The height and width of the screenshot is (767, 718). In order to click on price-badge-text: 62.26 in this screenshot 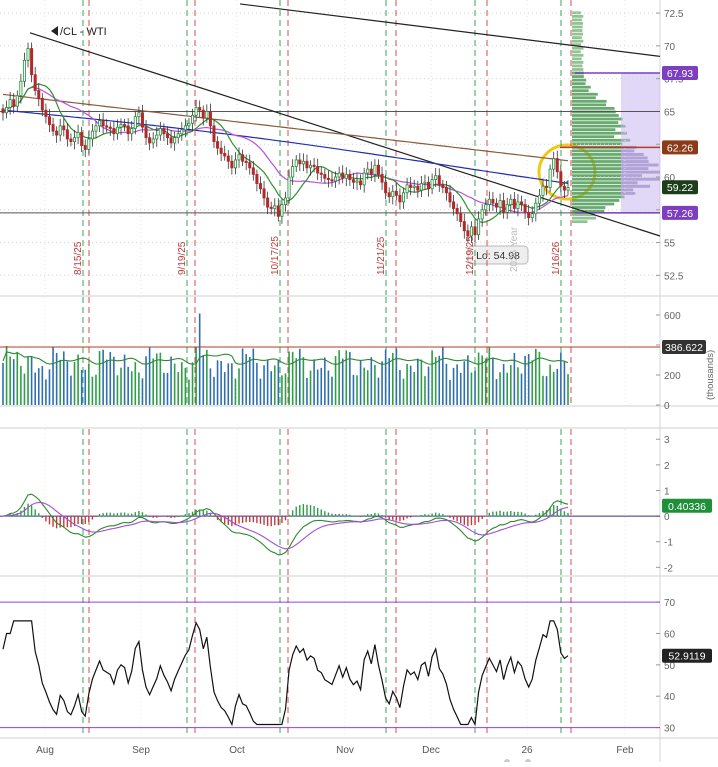, I will do `click(680, 148)`.